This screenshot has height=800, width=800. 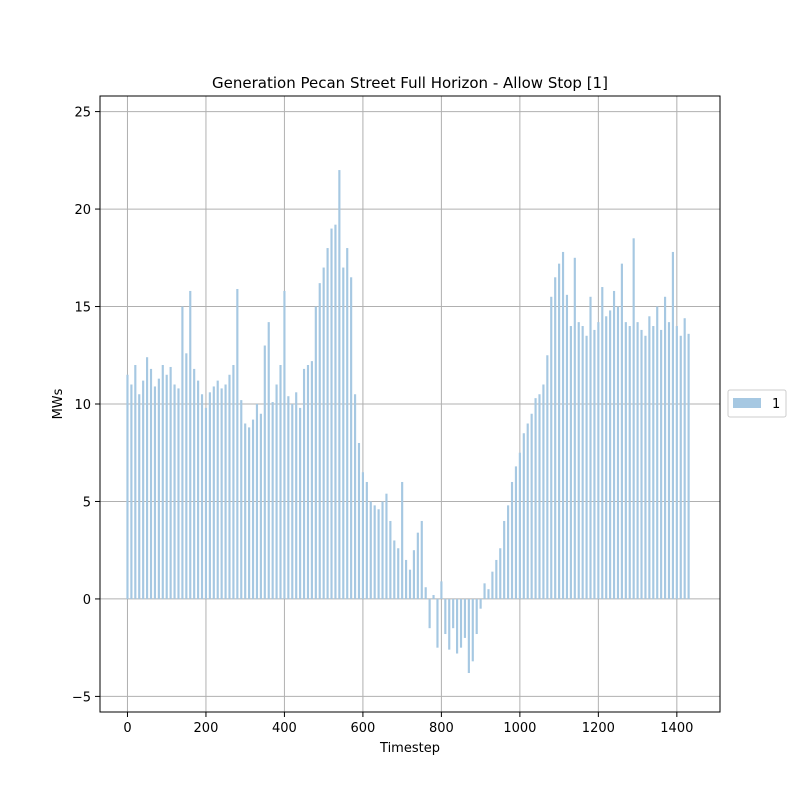 I want to click on y-tick-label: 15, so click(x=82, y=308).